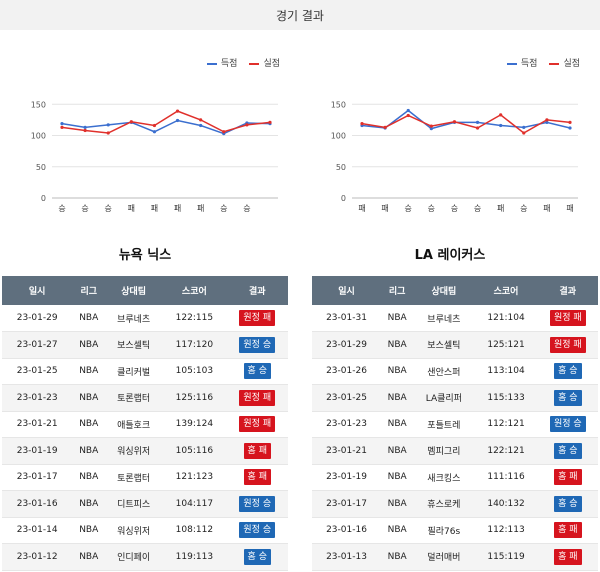 Image resolution: width=600 pixels, height=572 pixels. I want to click on date-cell: 23-01-25, so click(347, 398).